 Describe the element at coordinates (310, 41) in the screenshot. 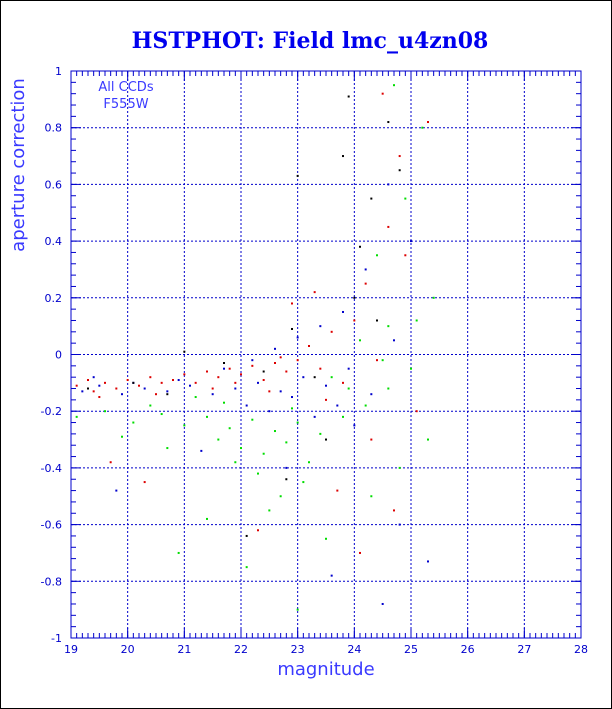

I see `chart-title: HSTPHOT: Field lmc_u4zn08` at that location.